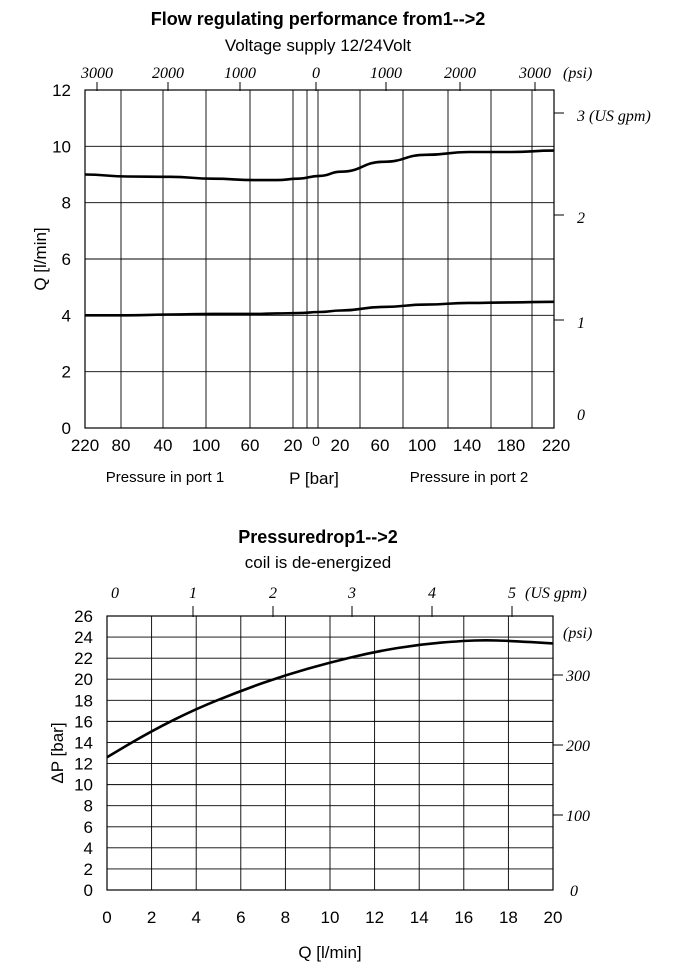 This screenshot has width=685, height=968. Describe the element at coordinates (318, 45) in the screenshot. I see `chart1-subtitle: Voltage supply 12/24Volt` at that location.